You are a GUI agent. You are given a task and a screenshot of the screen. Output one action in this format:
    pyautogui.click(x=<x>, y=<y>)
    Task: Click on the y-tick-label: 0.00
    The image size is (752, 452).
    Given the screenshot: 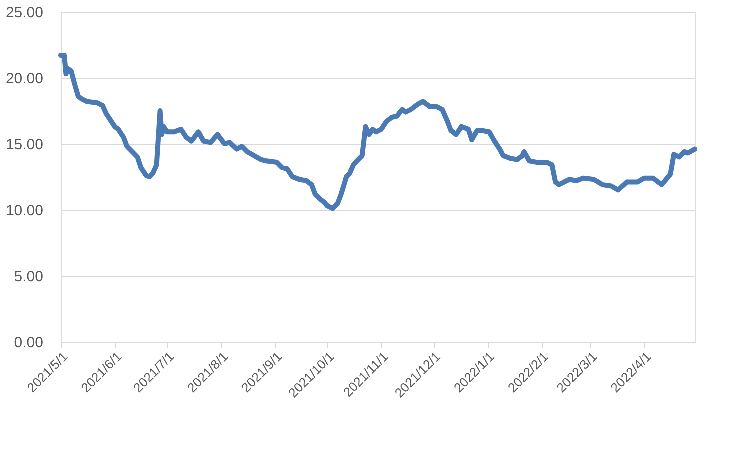 What is the action you would take?
    pyautogui.click(x=29, y=343)
    